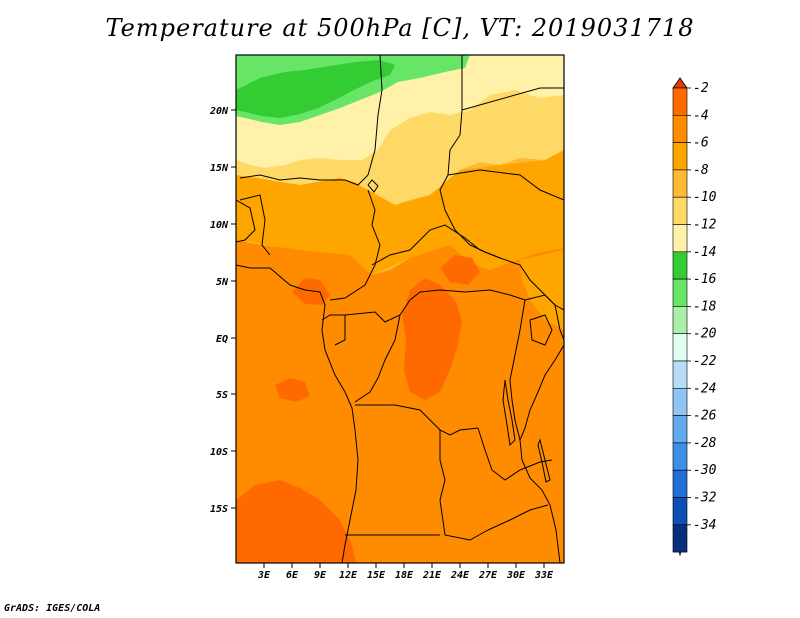 This screenshot has width=800, height=618. I want to click on temp-patch-red-sw, so click(296, 521).